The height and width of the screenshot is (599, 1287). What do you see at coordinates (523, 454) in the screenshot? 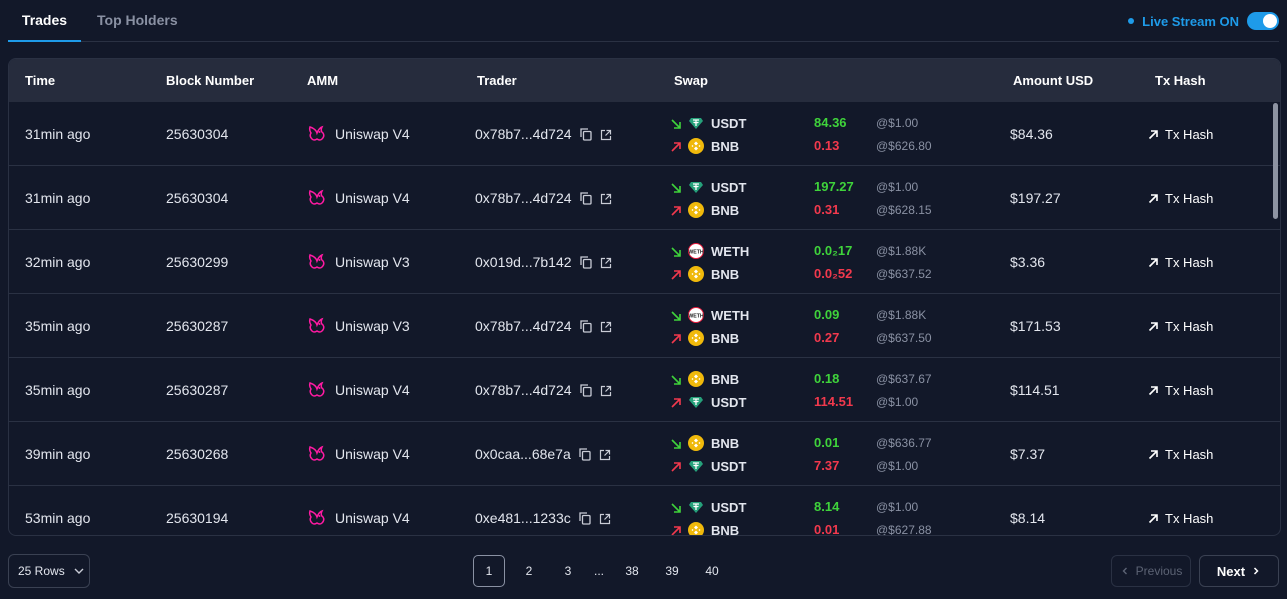
I see `trader-address: 0x0caa...68e7a` at bounding box center [523, 454].